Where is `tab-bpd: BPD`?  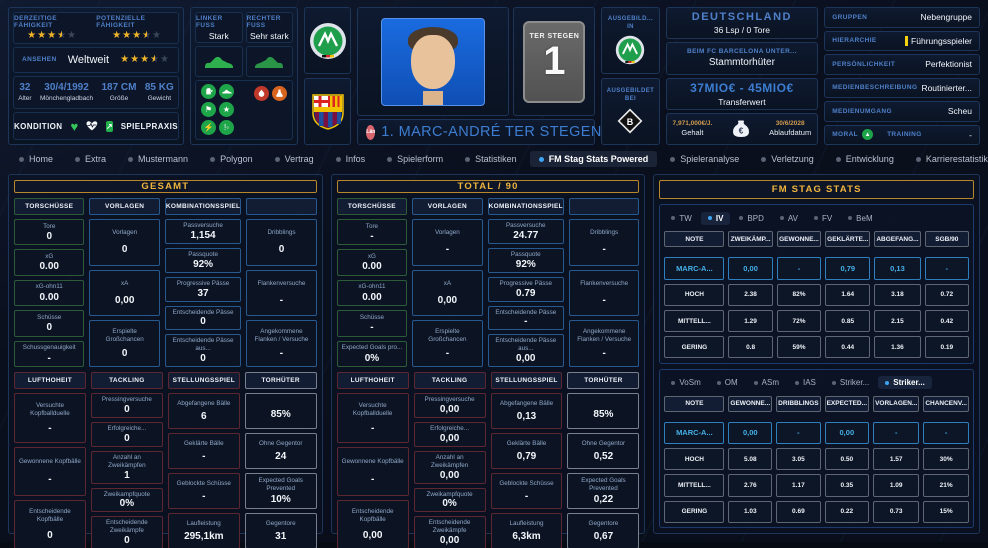
tab-bpd: BPD is located at coordinates (751, 218).